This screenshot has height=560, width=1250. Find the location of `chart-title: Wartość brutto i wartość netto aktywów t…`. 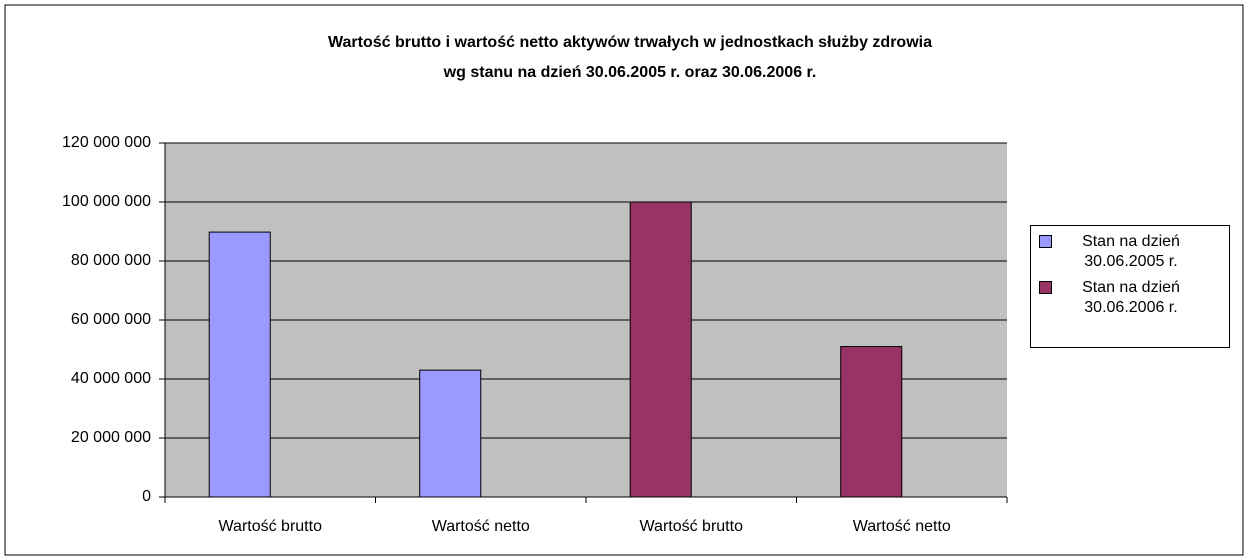

chart-title: Wartość brutto i wartość netto aktywów t… is located at coordinates (630, 42).